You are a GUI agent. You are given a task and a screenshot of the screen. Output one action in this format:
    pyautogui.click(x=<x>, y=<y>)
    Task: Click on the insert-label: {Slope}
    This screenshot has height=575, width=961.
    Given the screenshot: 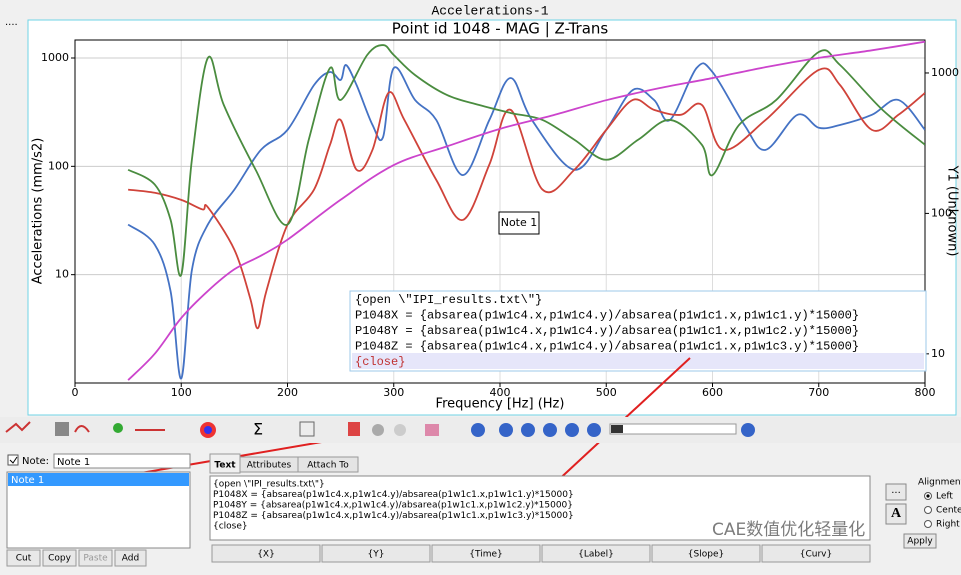 What is the action you would take?
    pyautogui.click(x=706, y=555)
    